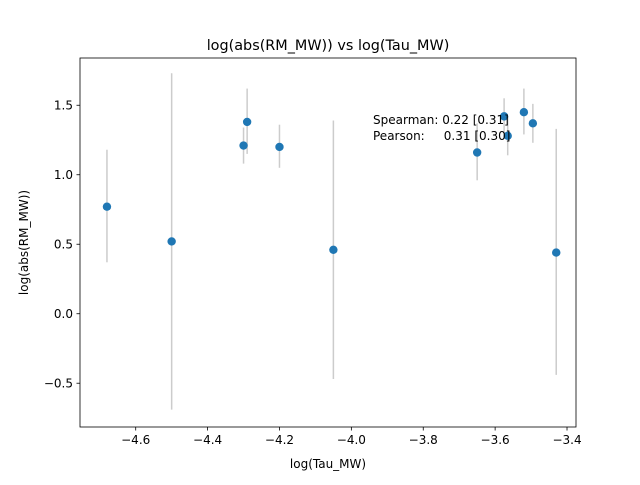 The image size is (640, 485). I want to click on x-tick-label-5: −3.8, so click(423, 440).